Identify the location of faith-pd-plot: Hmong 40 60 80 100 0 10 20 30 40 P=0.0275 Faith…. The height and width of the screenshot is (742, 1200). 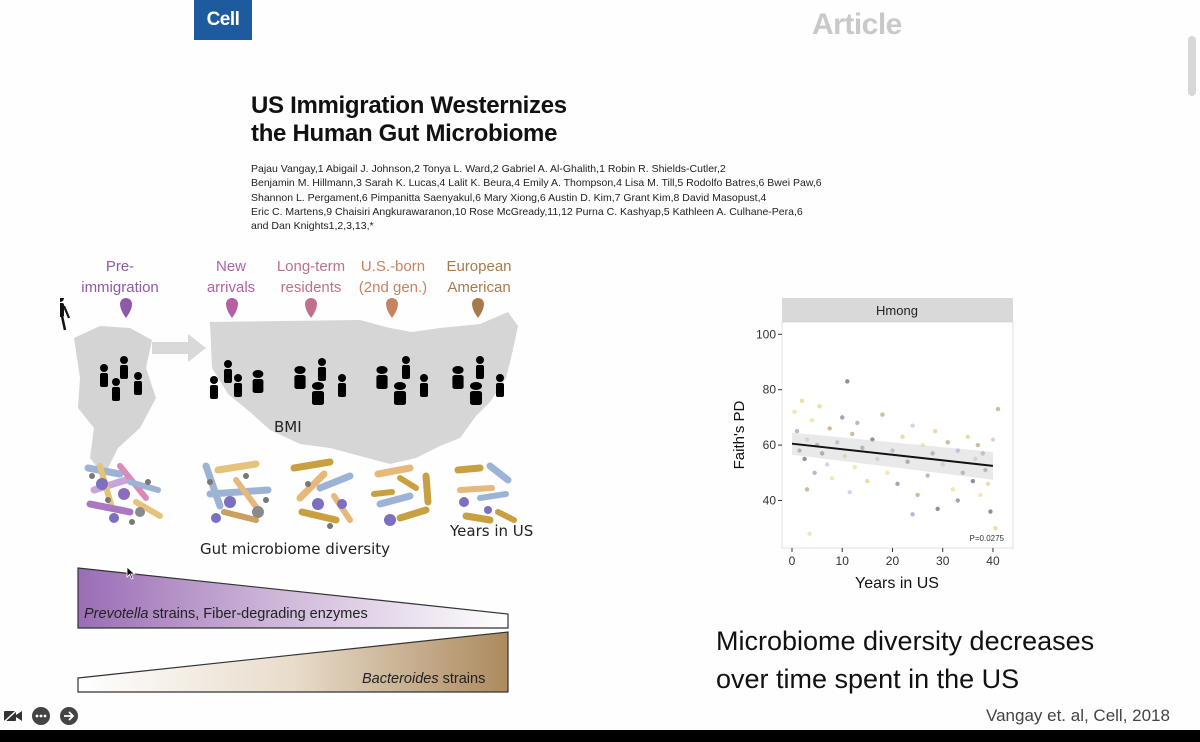
(872, 445).